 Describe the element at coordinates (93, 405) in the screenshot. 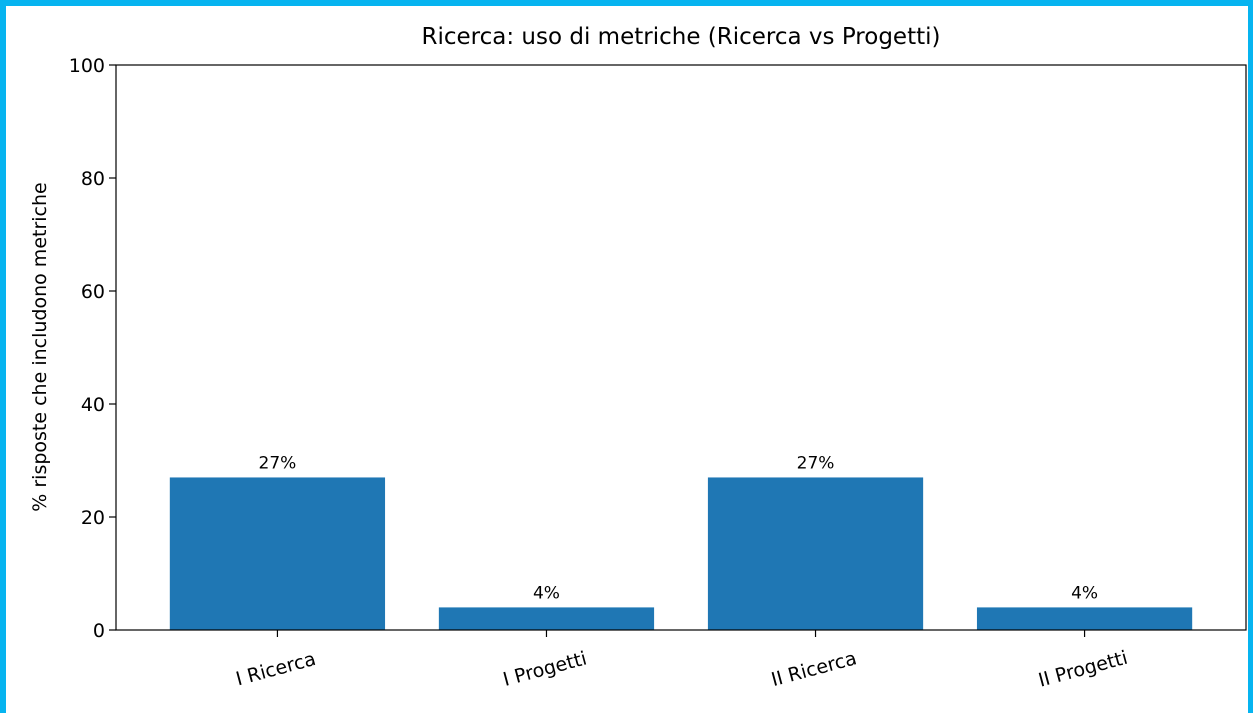

I see `y-tick-label: 40` at that location.